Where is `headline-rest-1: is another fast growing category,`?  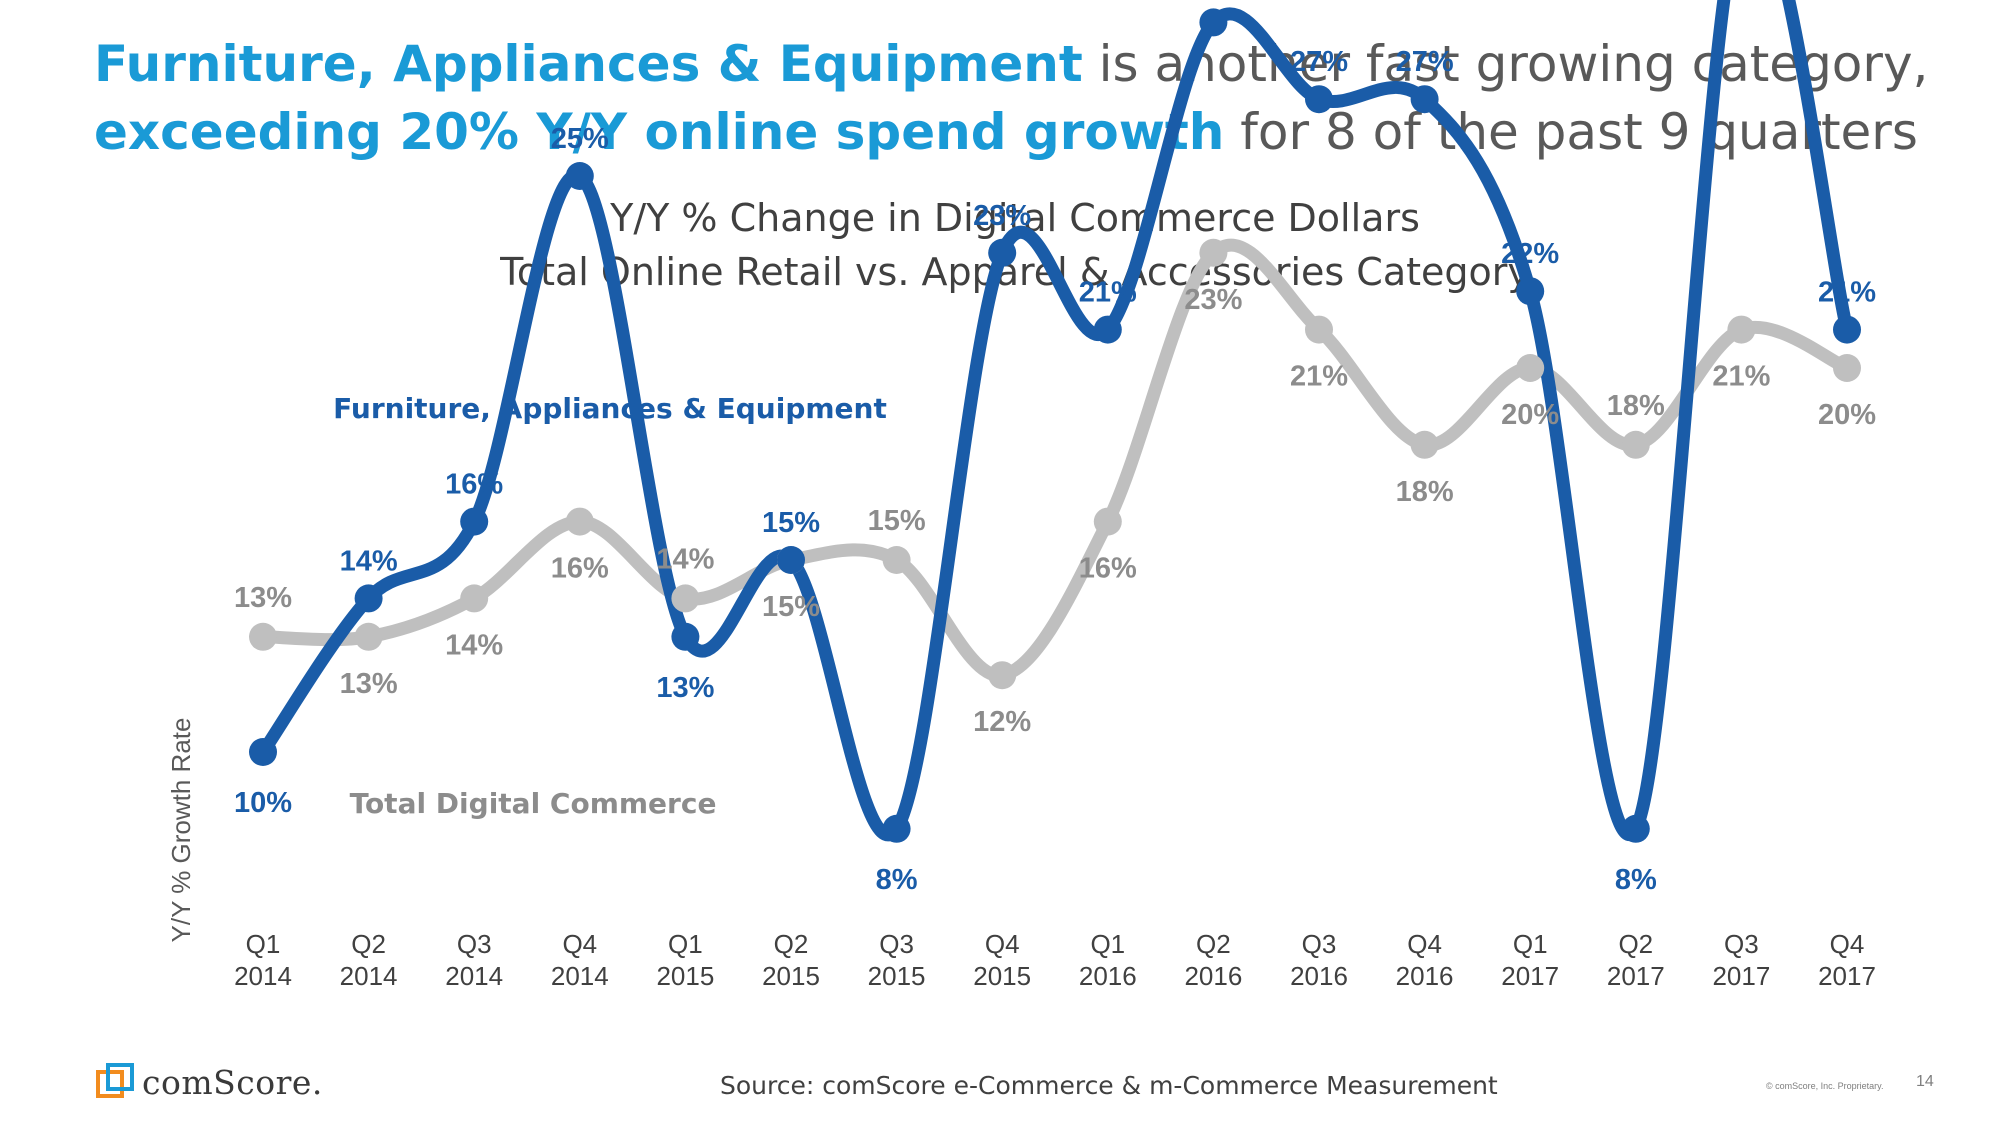
headline-rest-1: is another fast growing category, is located at coordinates (1505, 64).